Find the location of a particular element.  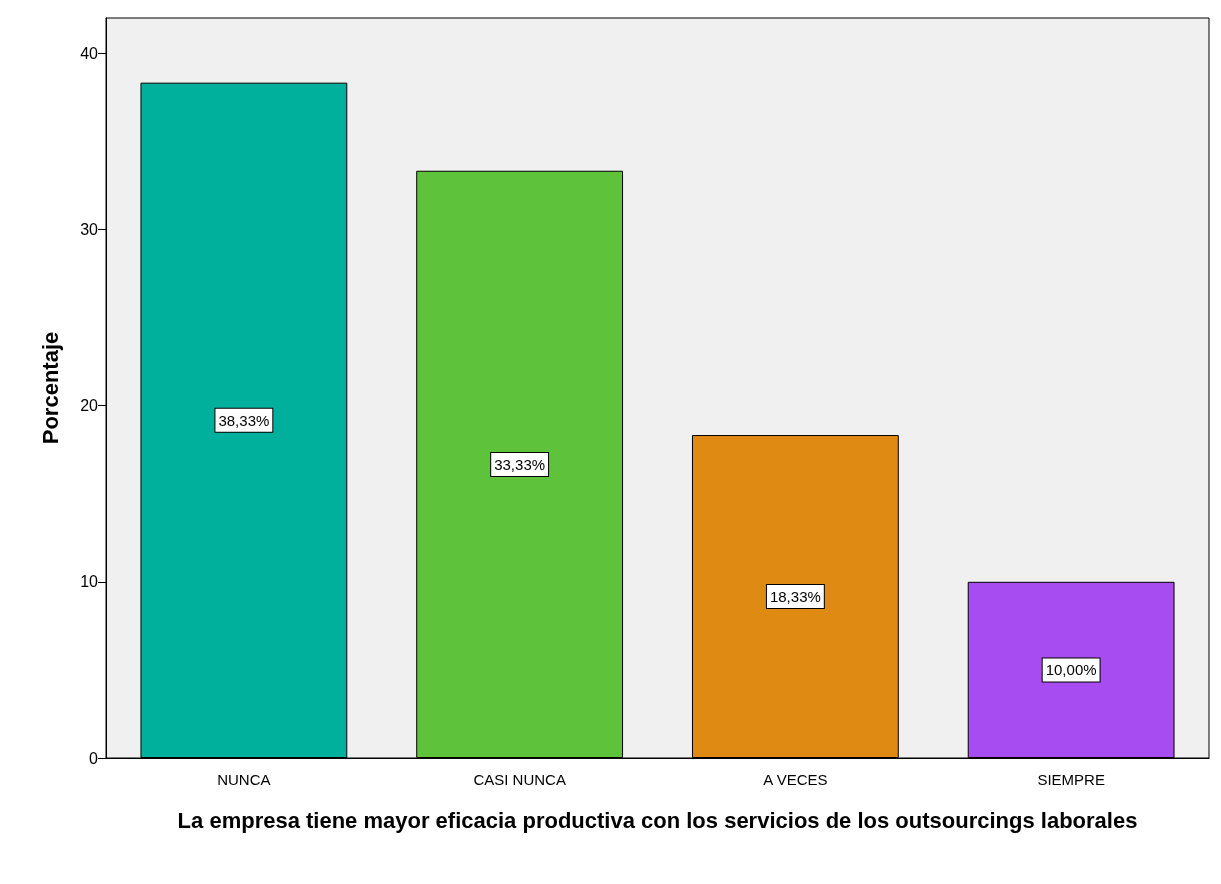

data-label: 33,33% is located at coordinates (520, 464).